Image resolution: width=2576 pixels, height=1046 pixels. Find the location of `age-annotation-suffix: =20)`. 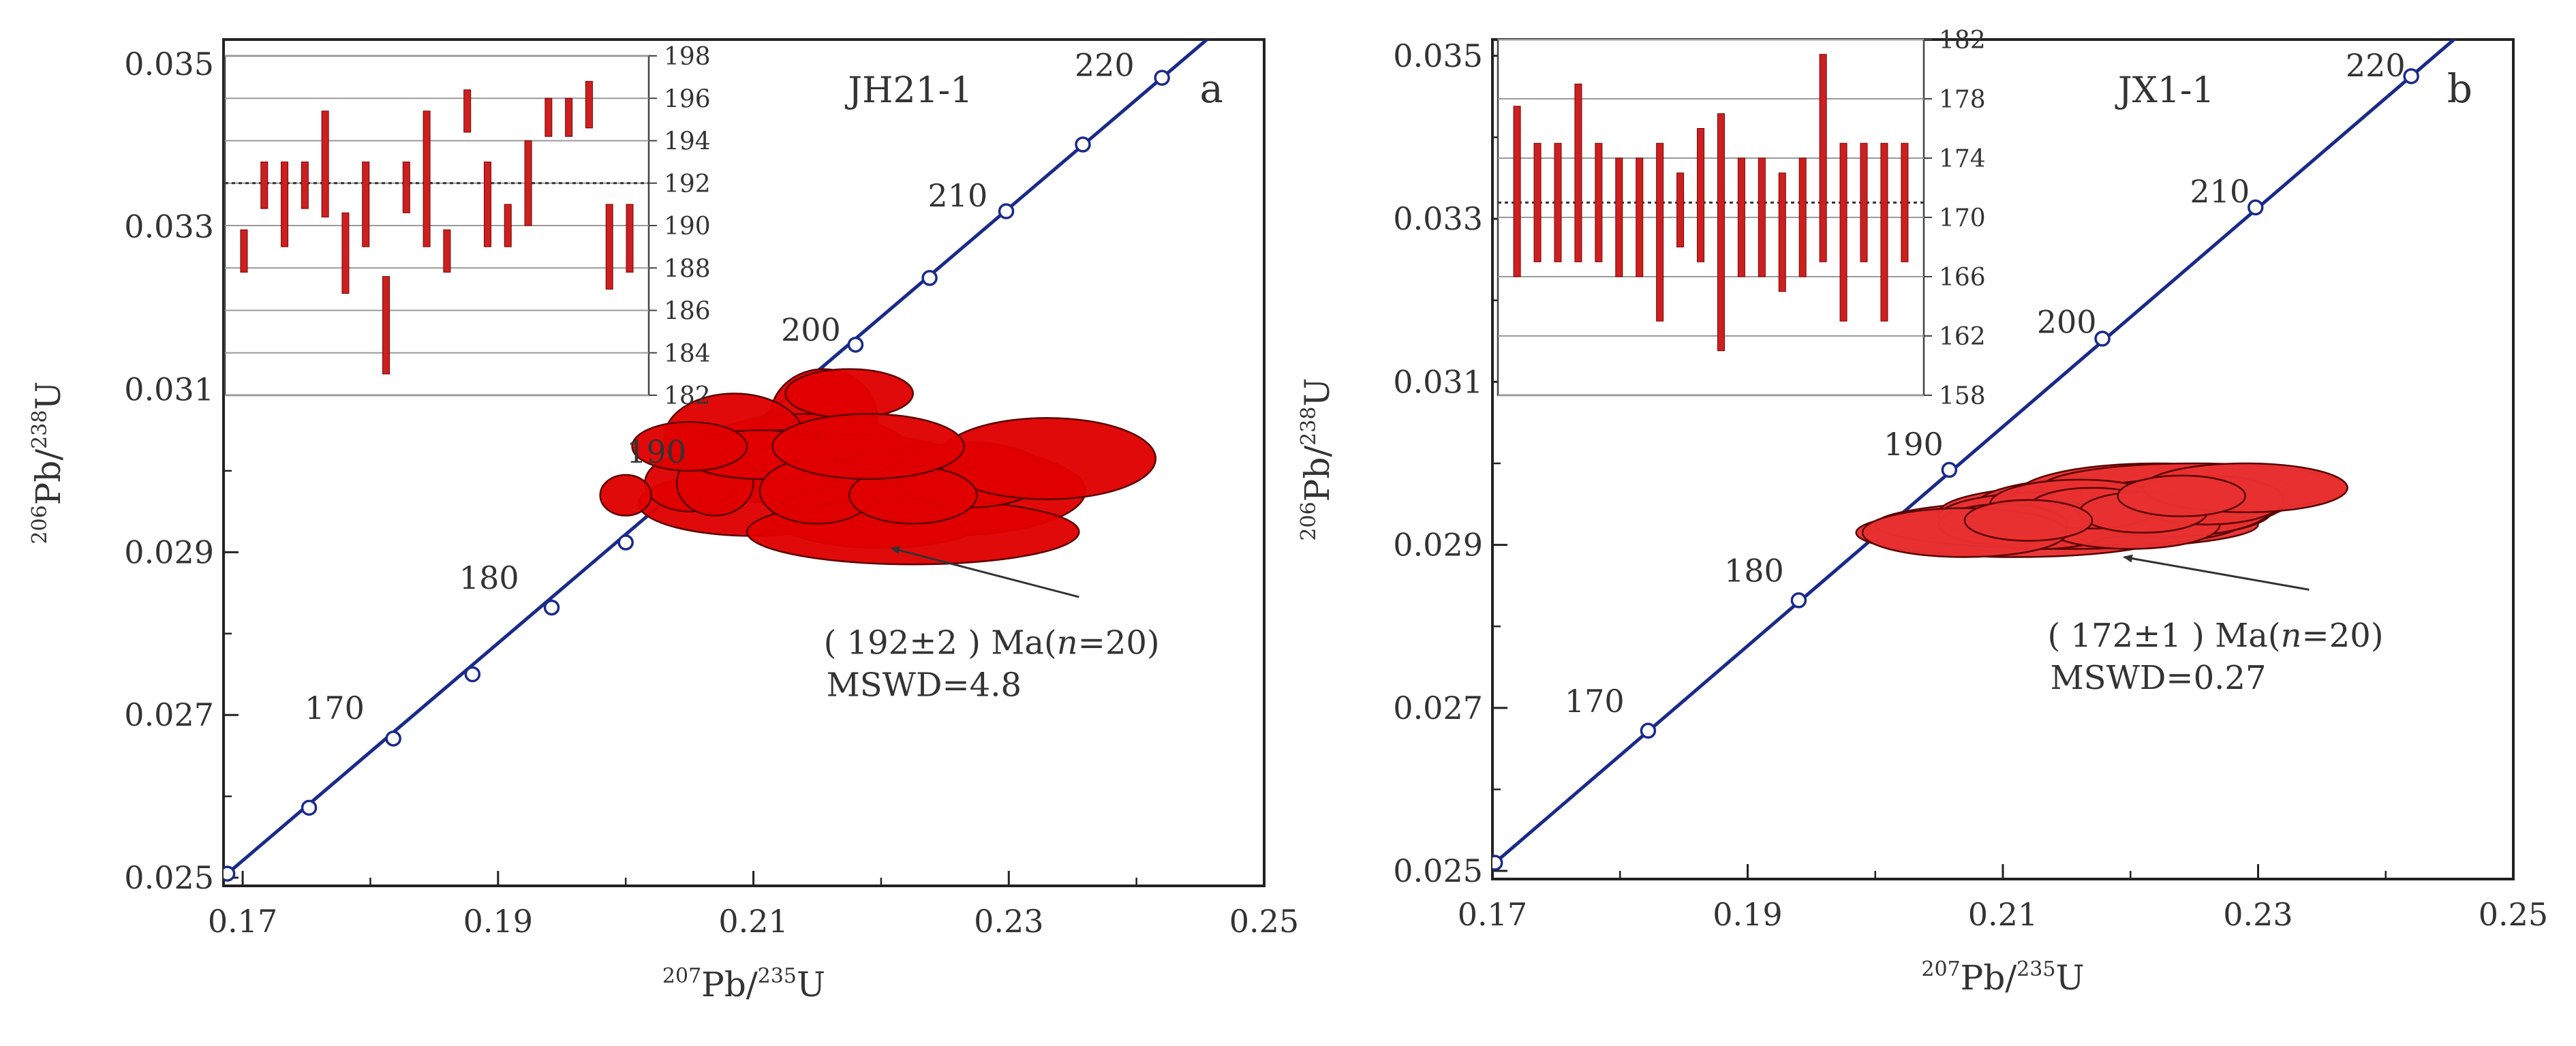

age-annotation-suffix: =20) is located at coordinates (2343, 636).